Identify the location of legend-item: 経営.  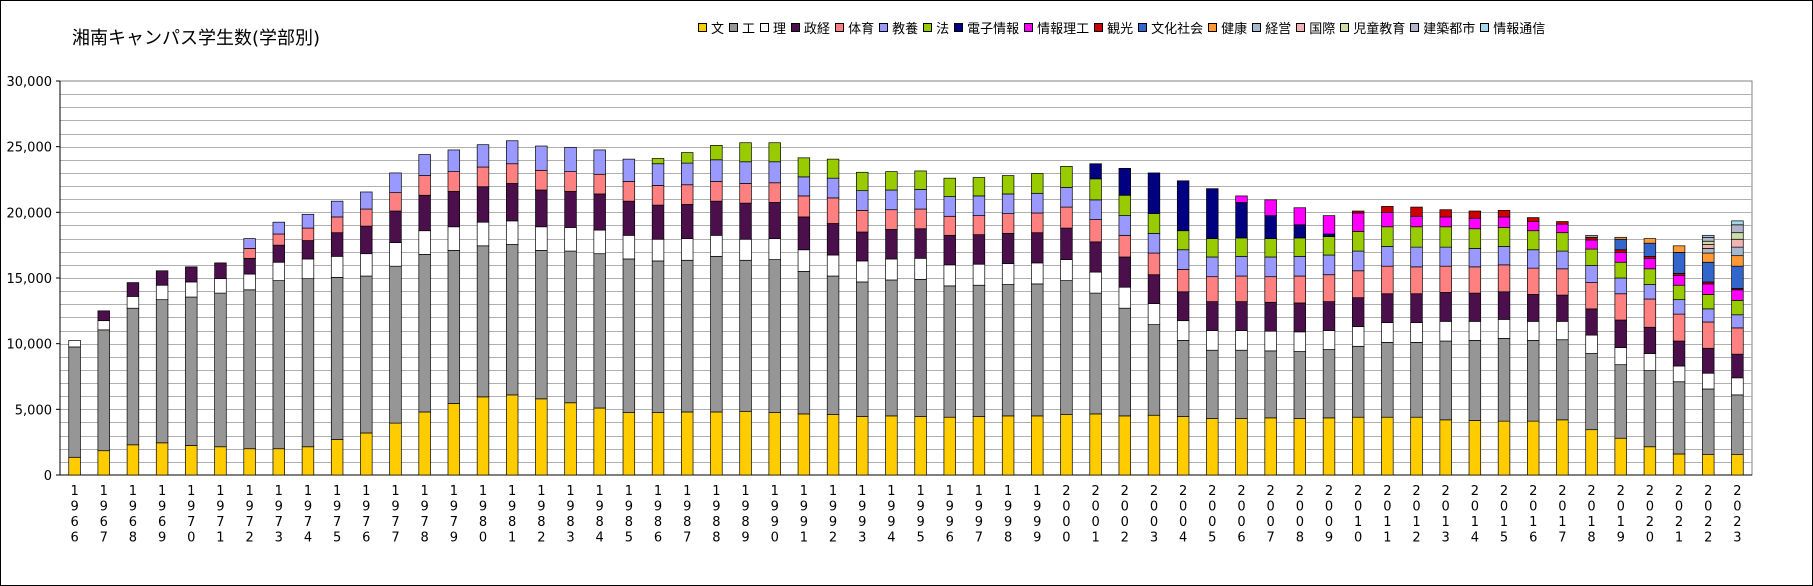
(1271, 27).